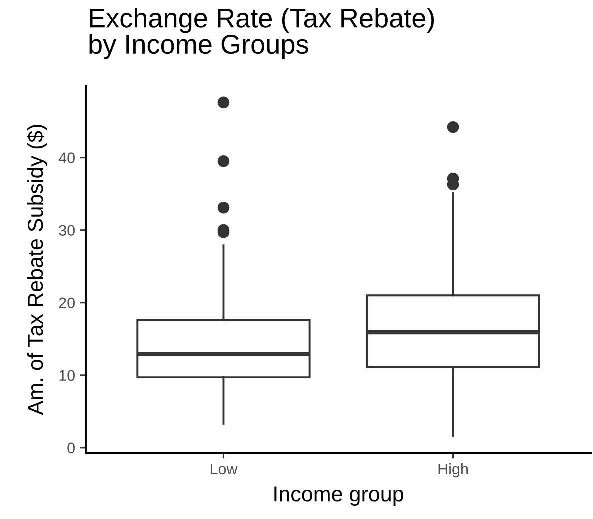  Describe the element at coordinates (37, 270) in the screenshot. I see `y-axis-title: Am. of Tax Rebate Subsidy ($)` at that location.